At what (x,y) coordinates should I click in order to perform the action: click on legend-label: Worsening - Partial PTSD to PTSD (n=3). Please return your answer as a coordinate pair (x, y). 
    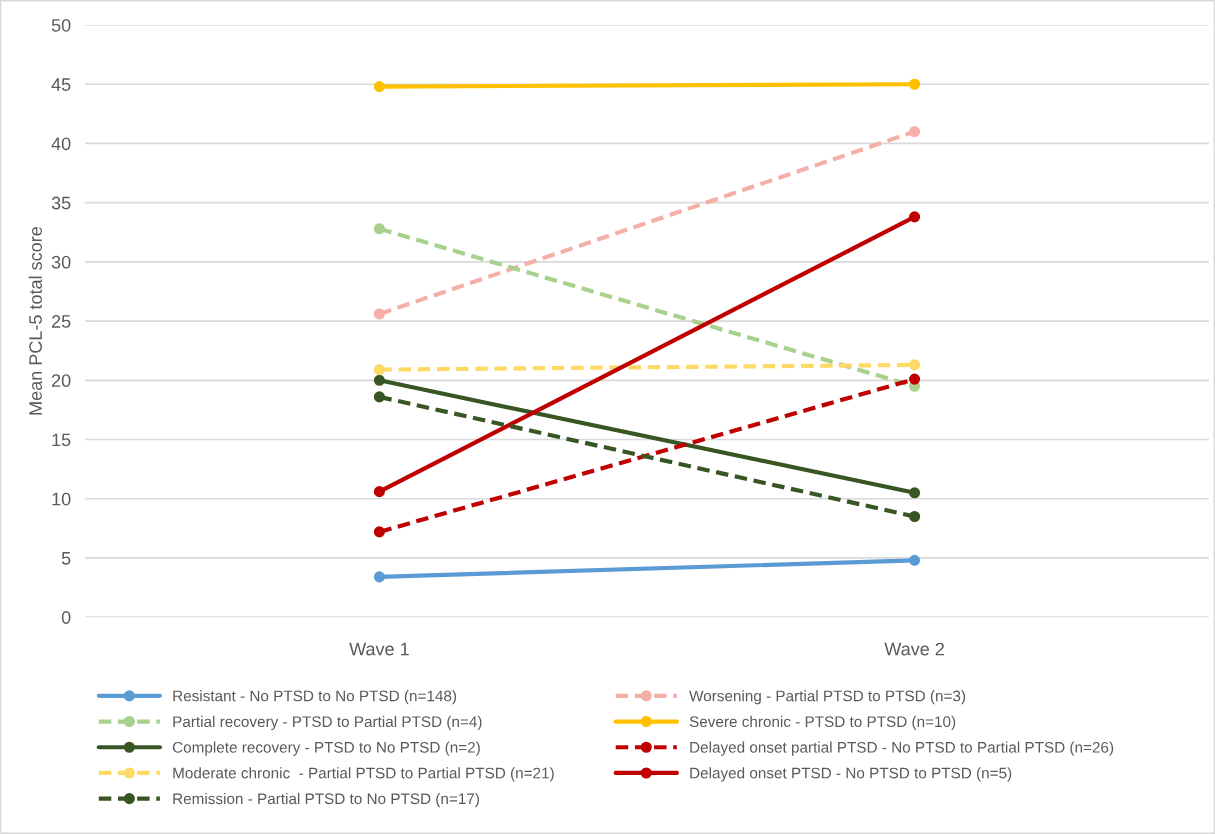
    Looking at the image, I should click on (827, 697).